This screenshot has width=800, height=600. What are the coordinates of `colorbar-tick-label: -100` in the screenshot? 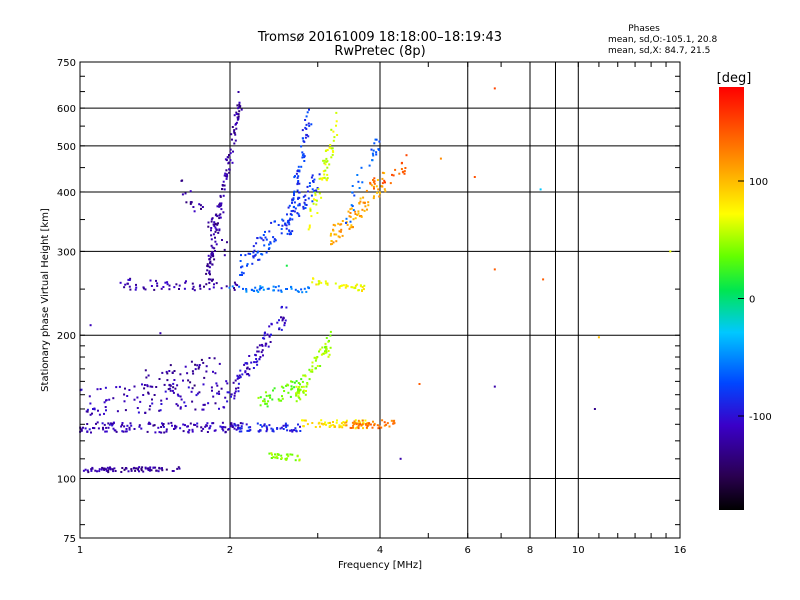 It's located at (760, 417).